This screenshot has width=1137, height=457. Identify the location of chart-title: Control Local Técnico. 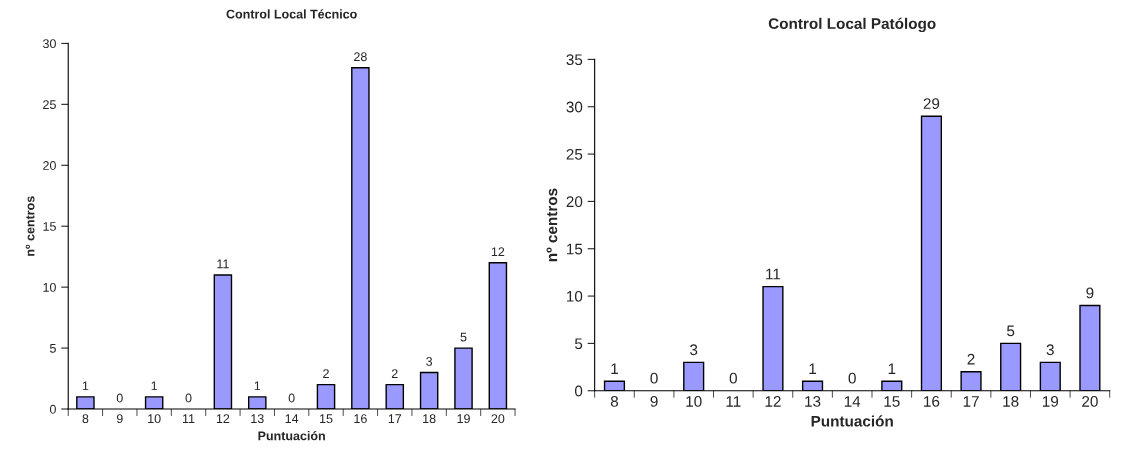
(291, 14).